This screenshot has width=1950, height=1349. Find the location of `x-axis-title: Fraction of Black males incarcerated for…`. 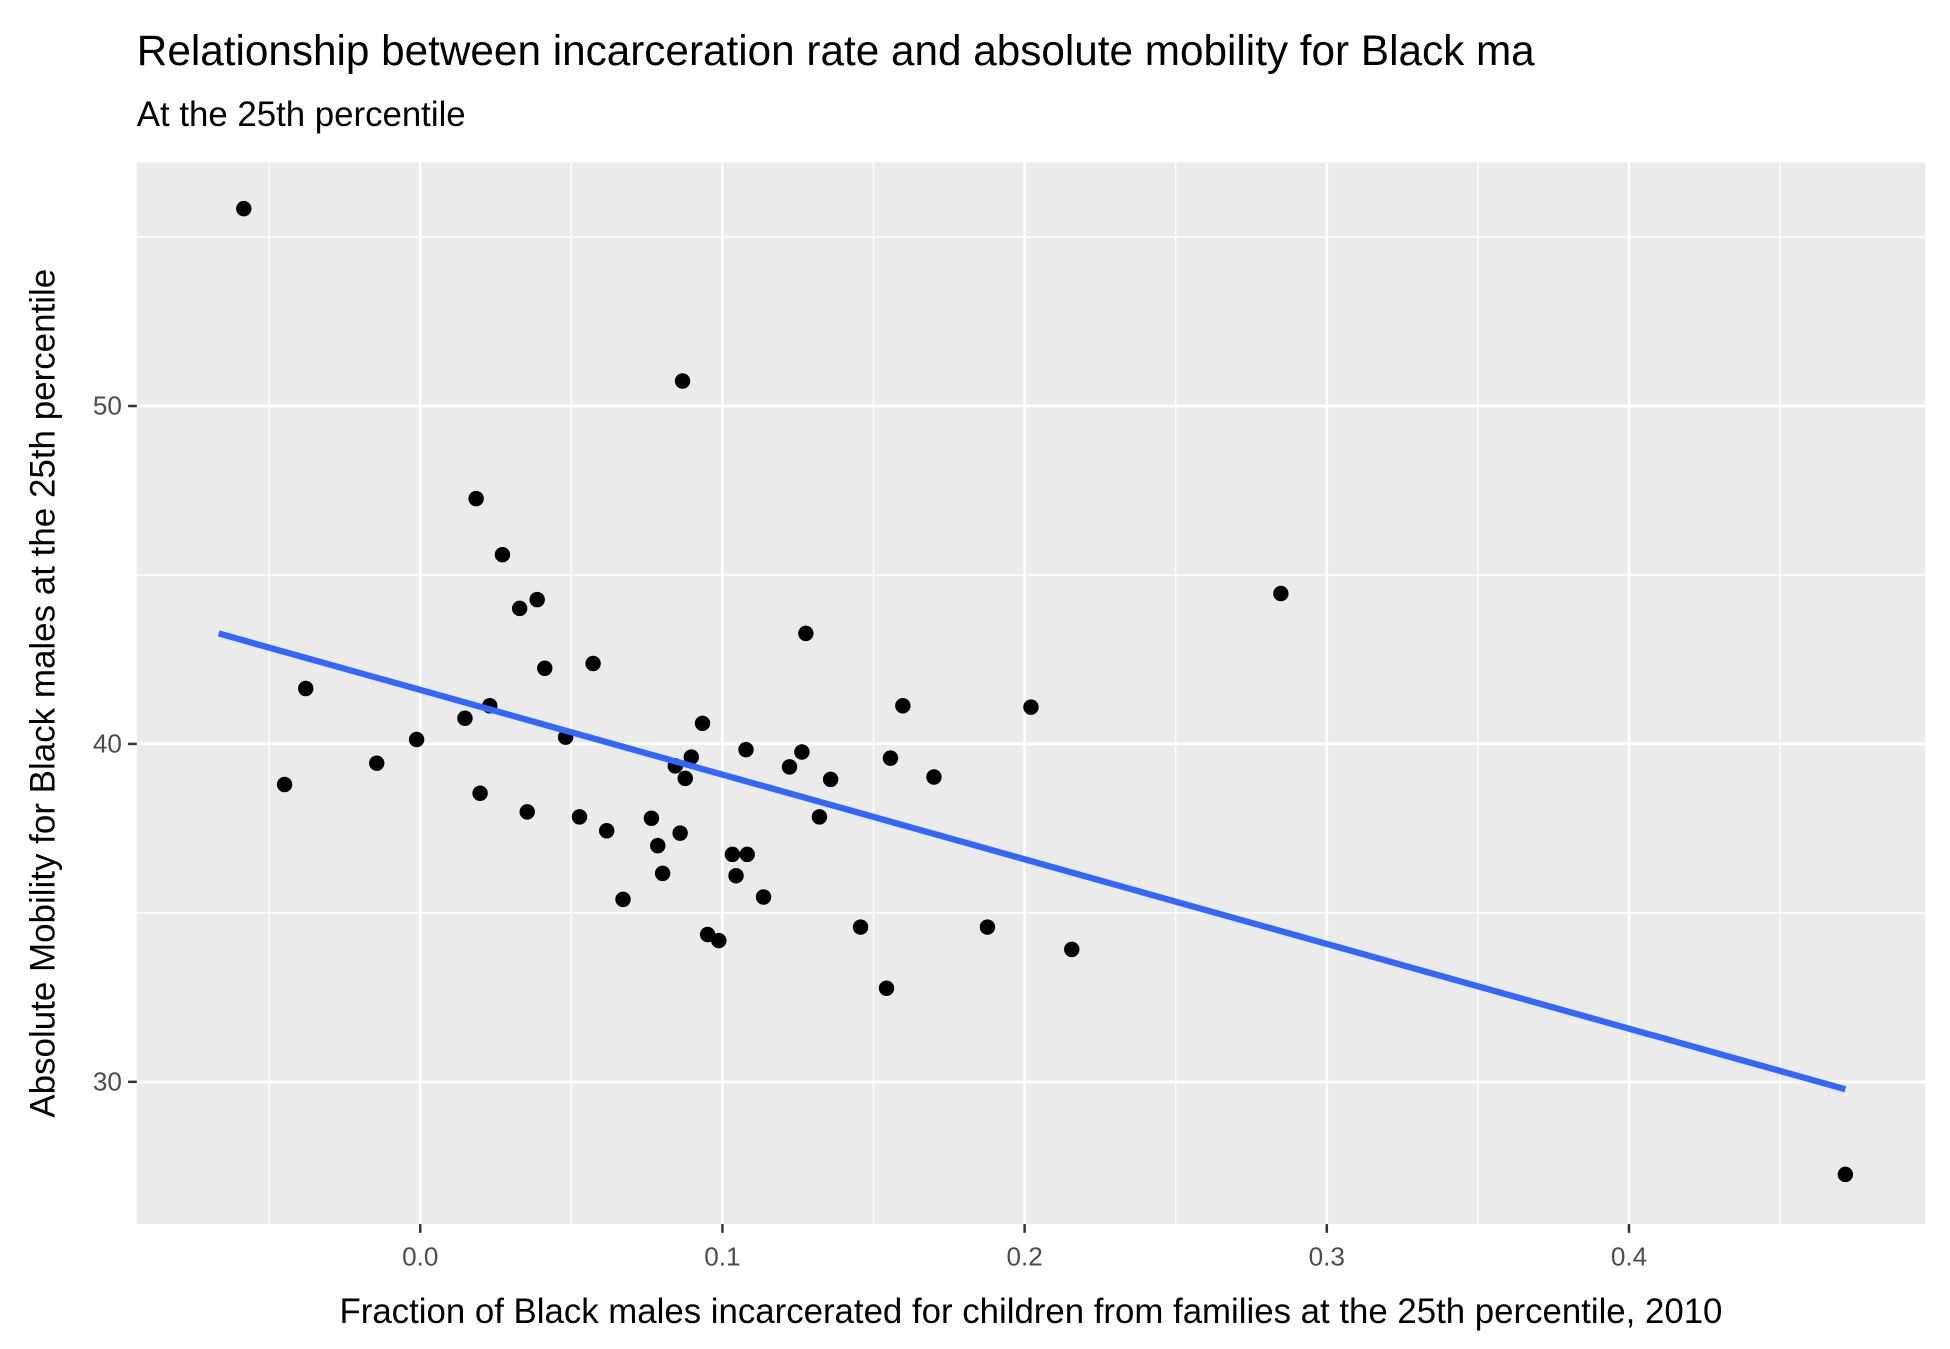

x-axis-title: Fraction of Black males incarcerated for… is located at coordinates (1030, 1311).